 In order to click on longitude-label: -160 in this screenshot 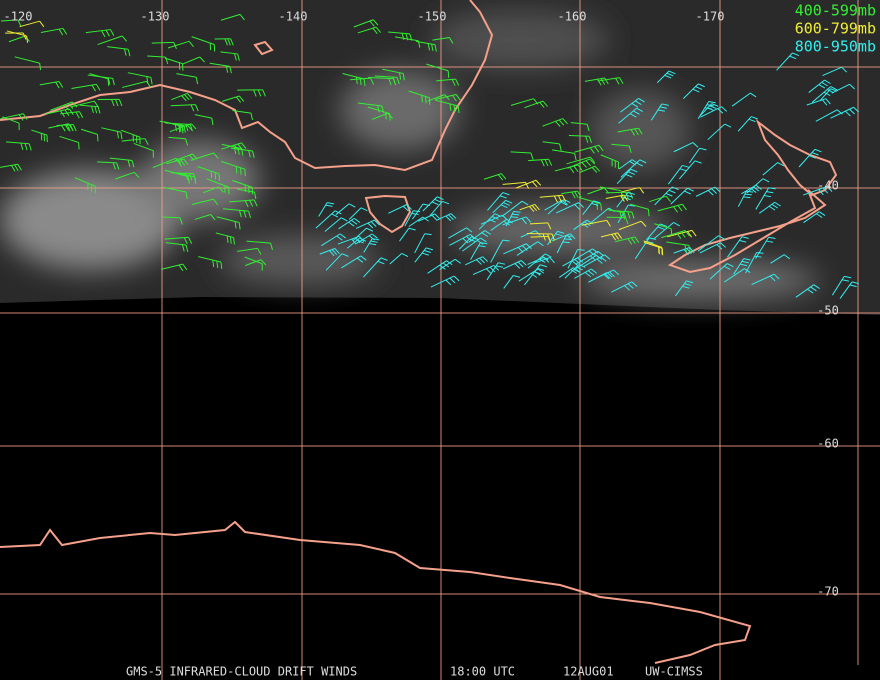, I will do `click(572, 17)`.